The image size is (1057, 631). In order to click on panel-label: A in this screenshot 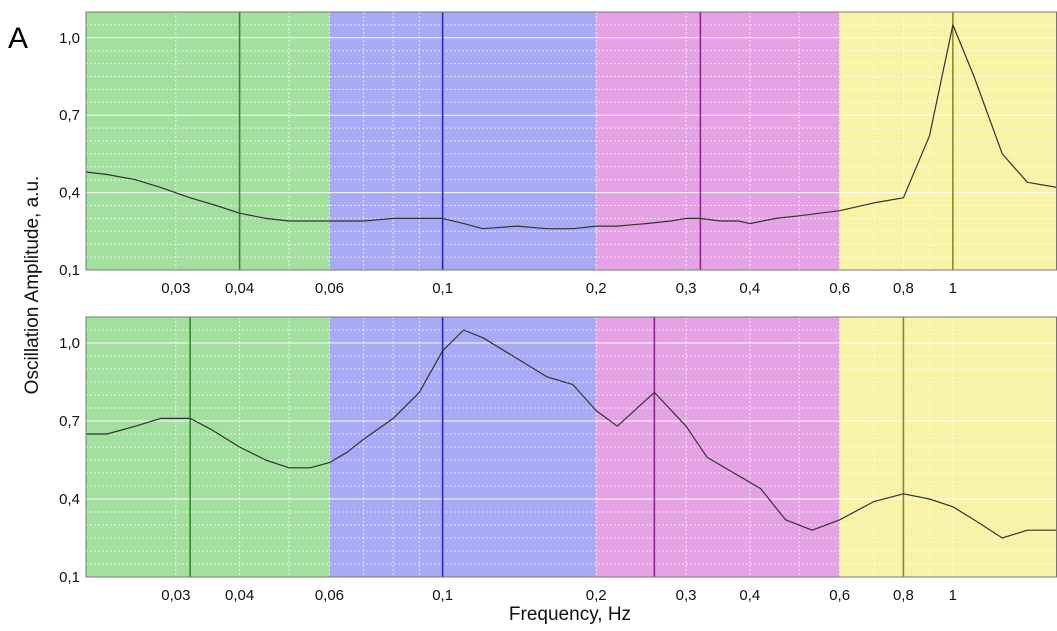, I will do `click(18, 38)`.